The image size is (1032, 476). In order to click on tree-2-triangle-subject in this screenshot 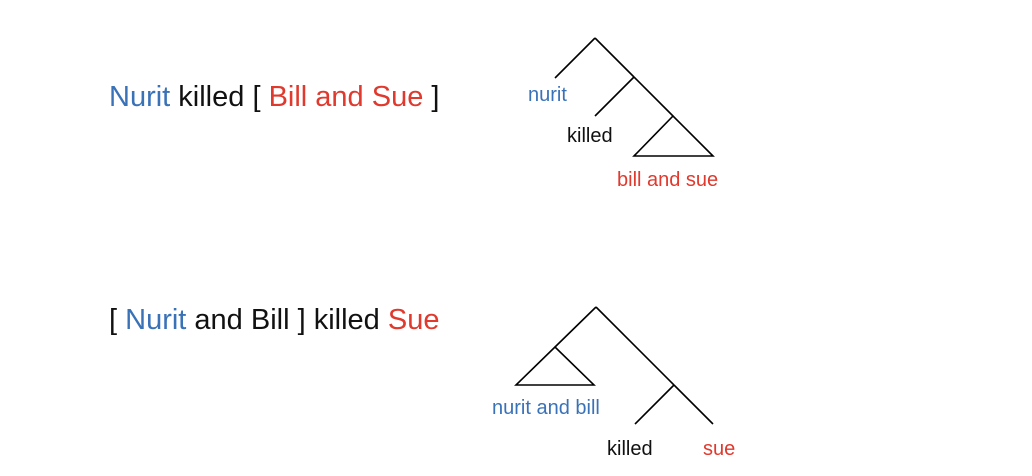, I will do `click(555, 365)`.